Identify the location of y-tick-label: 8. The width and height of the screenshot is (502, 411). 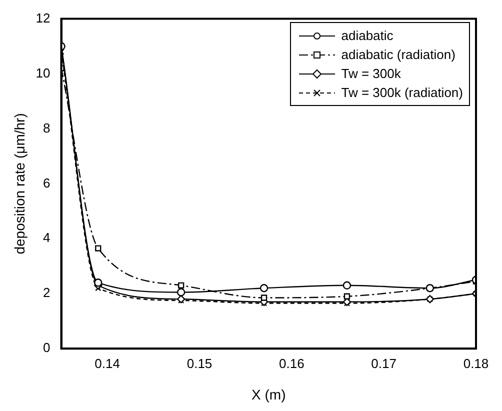
(46, 128).